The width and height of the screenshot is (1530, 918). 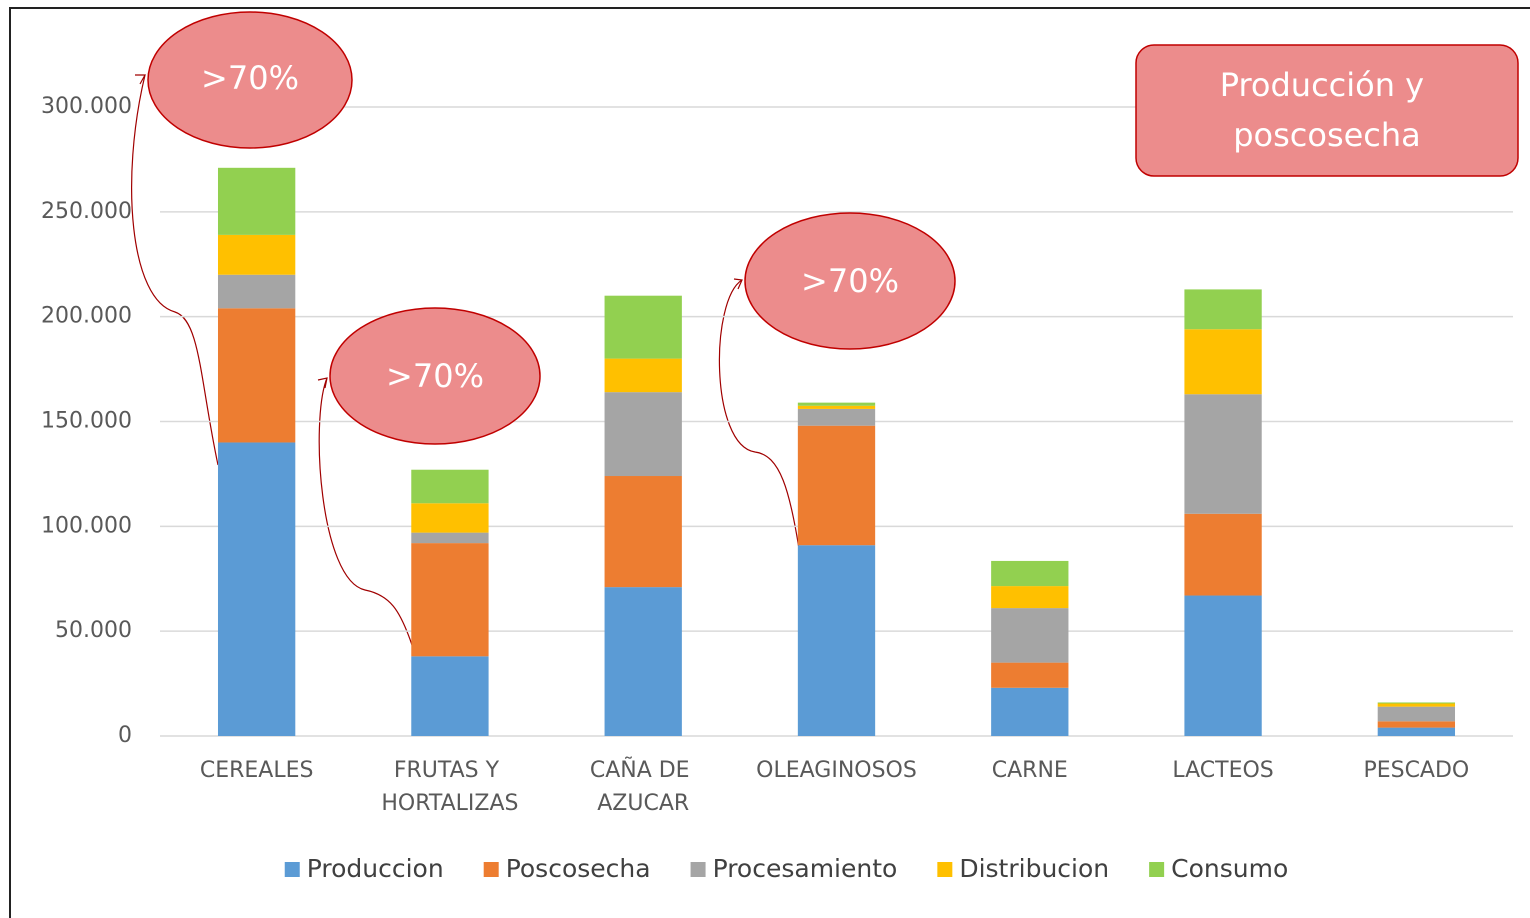 What do you see at coordinates (86, 316) in the screenshot?
I see `y-tick-label: 200.000` at bounding box center [86, 316].